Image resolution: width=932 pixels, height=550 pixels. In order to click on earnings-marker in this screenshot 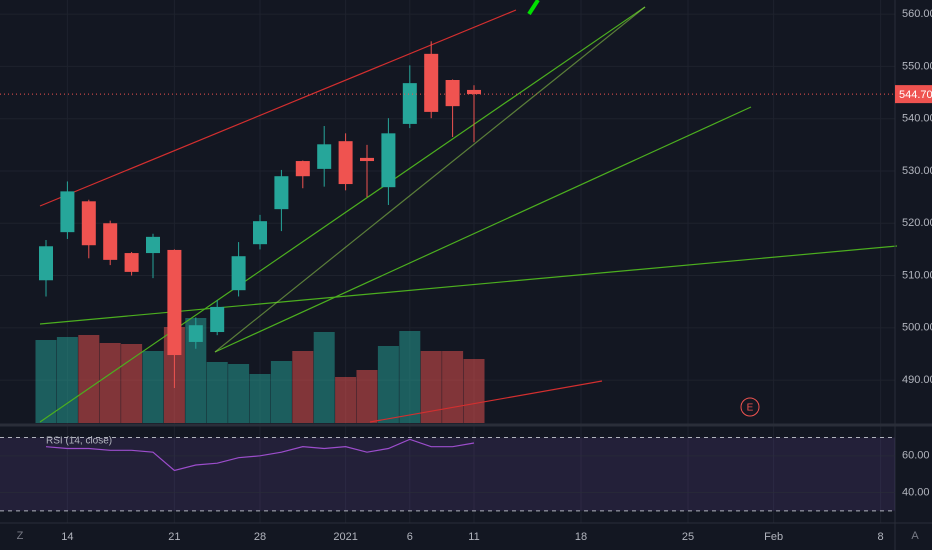, I will do `click(750, 407)`.